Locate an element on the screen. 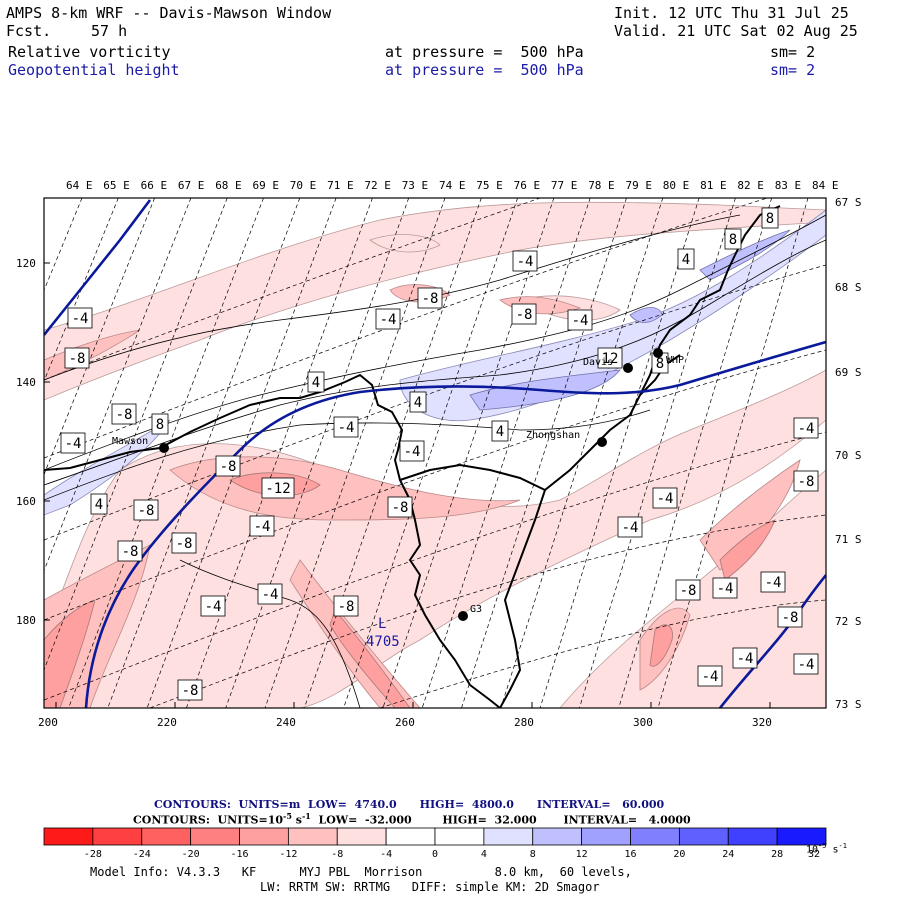  latitude-label: 68 S is located at coordinates (848, 287).